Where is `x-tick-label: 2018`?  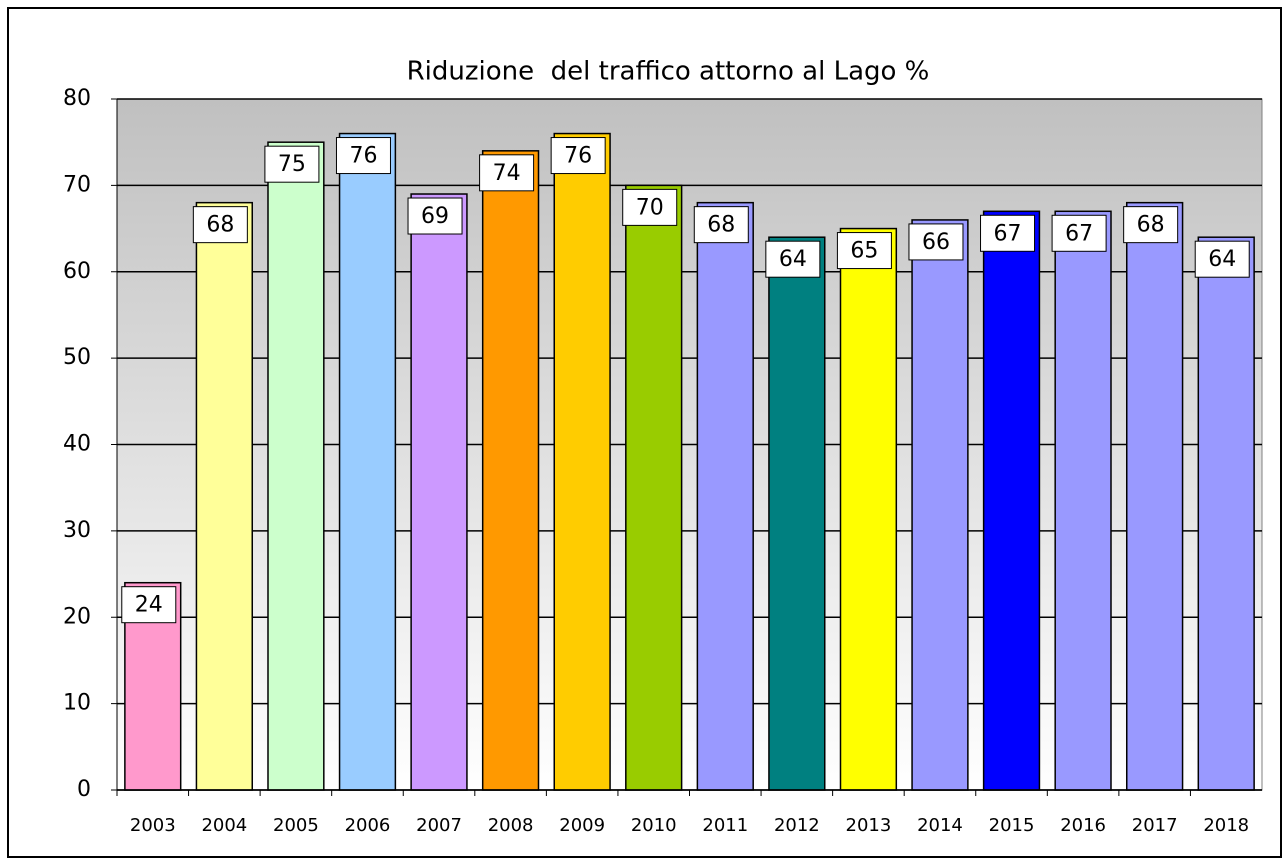 x-tick-label: 2018 is located at coordinates (1226, 825).